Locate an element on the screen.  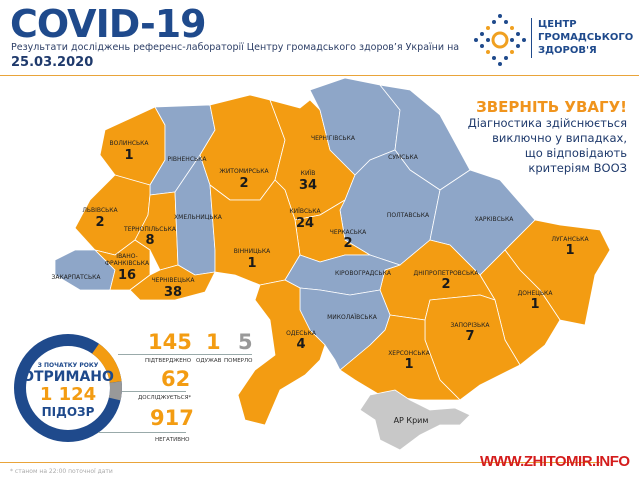
recovered-label: ОДУЖАВ is located at coordinates (209, 361).